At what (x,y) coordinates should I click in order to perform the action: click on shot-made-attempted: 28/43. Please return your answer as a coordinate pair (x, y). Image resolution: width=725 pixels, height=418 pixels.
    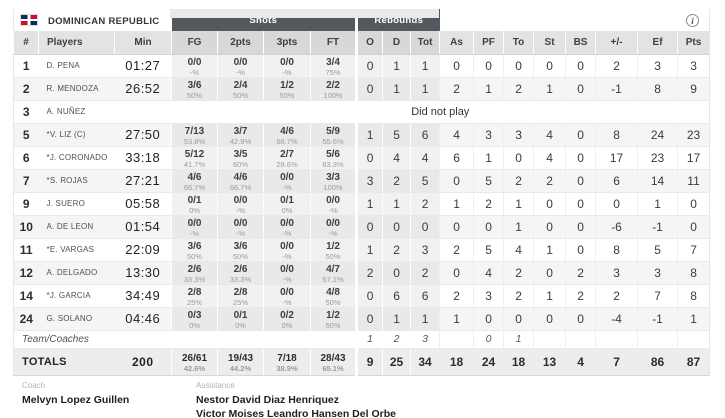
    Looking at the image, I should click on (333, 358).